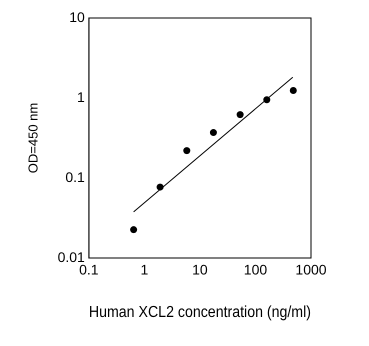 This screenshot has width=369, height=346. What do you see at coordinates (144, 269) in the screenshot?
I see `x-tick-label: 1` at bounding box center [144, 269].